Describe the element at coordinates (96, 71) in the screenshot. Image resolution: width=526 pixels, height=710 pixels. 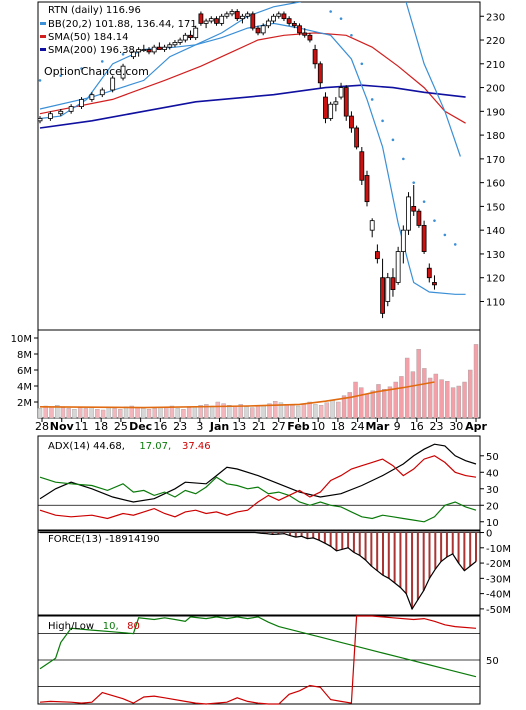
I see `watermark: OptionChance.com` at that location.